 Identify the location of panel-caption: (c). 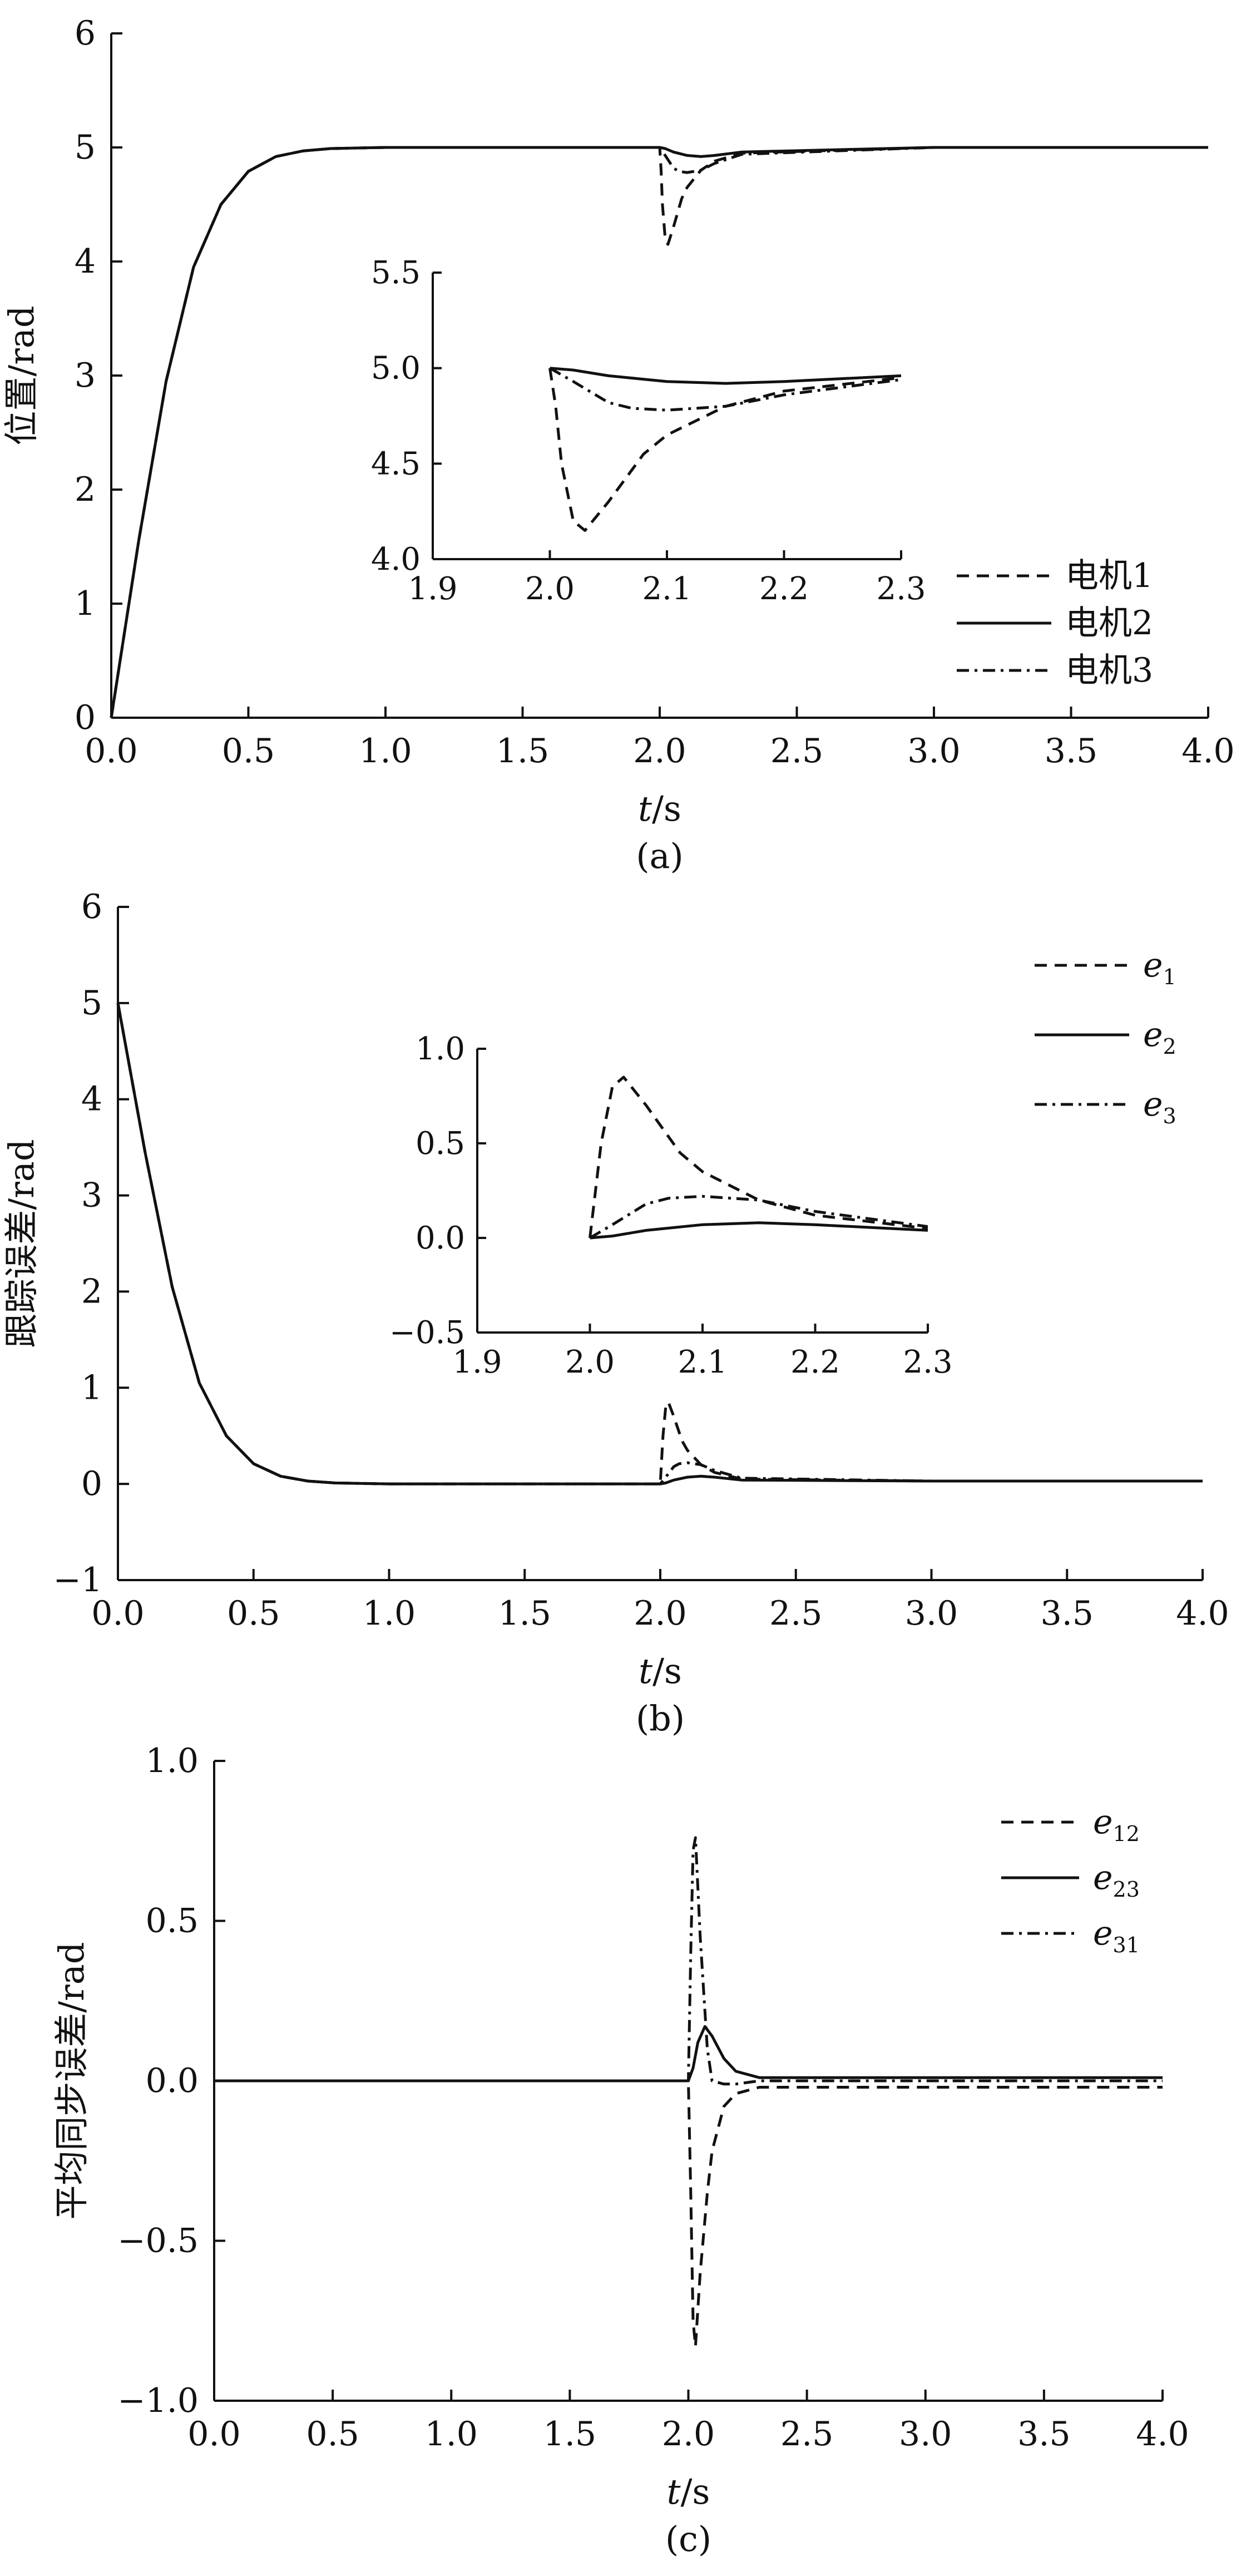
(688, 2539).